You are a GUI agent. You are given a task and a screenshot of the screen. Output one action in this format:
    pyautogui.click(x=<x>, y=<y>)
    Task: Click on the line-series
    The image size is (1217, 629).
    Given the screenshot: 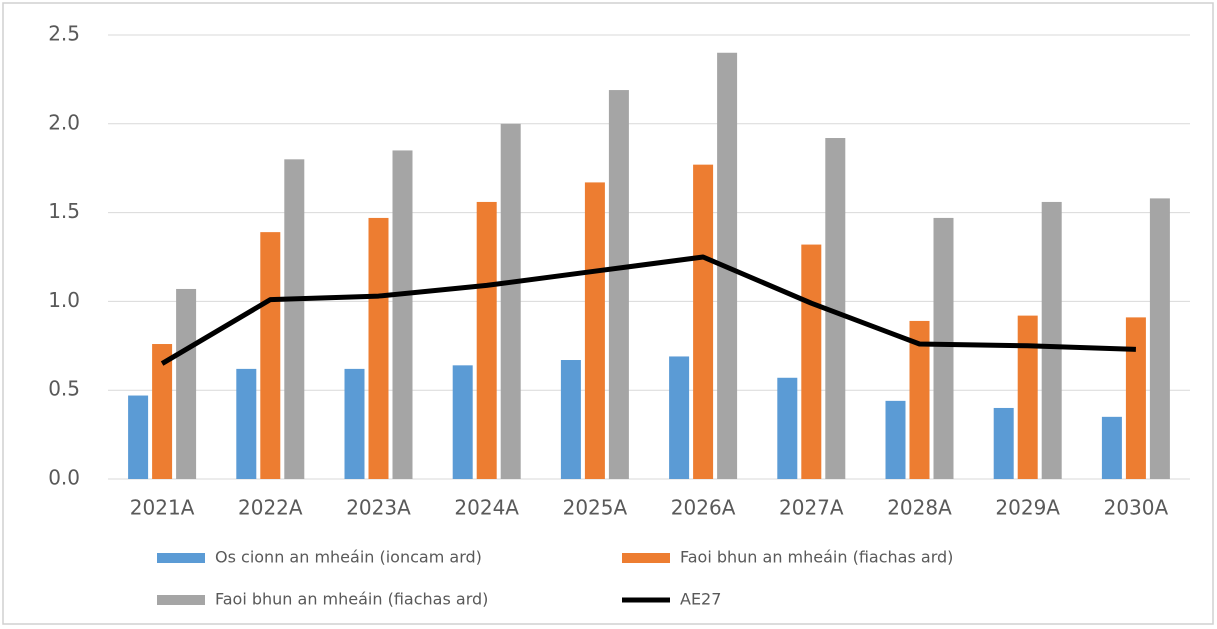 What is the action you would take?
    pyautogui.click(x=648, y=310)
    